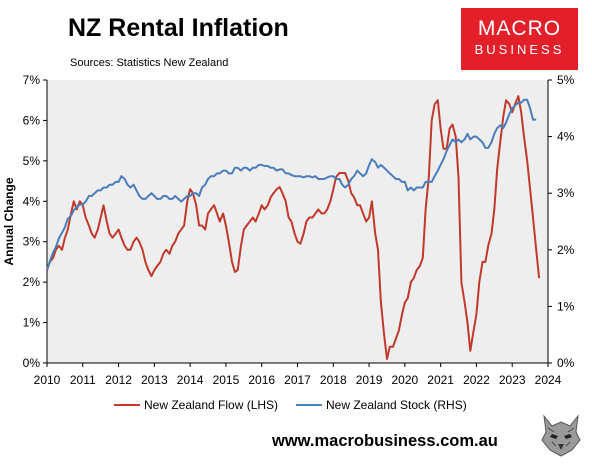  What do you see at coordinates (32, 161) in the screenshot?
I see `left-tick-label: 5%` at bounding box center [32, 161].